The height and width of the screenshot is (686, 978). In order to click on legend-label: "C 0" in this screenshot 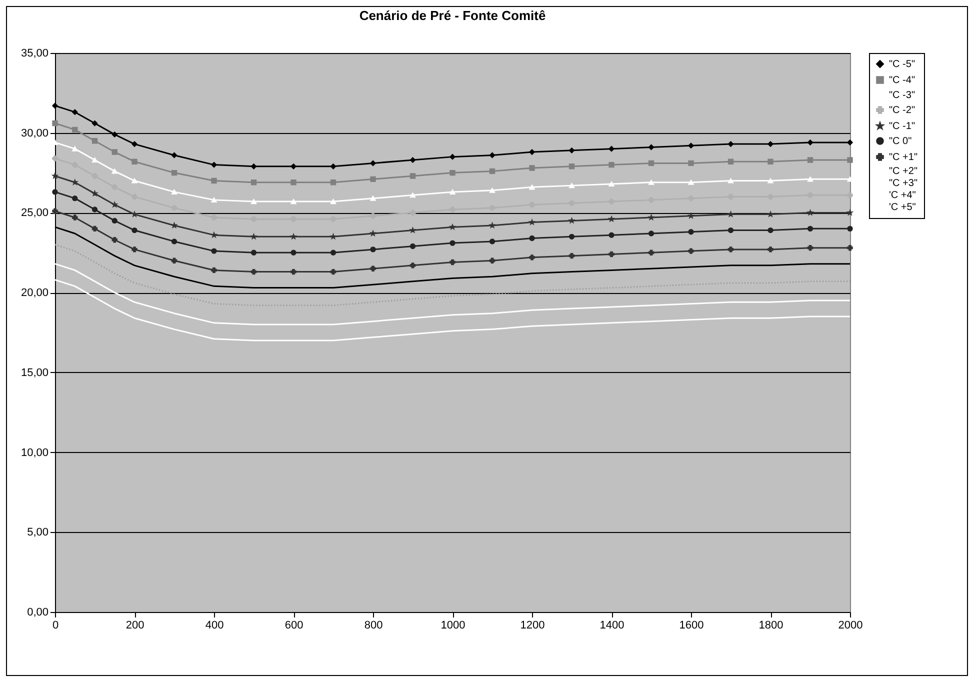, I will do `click(900, 141)`.